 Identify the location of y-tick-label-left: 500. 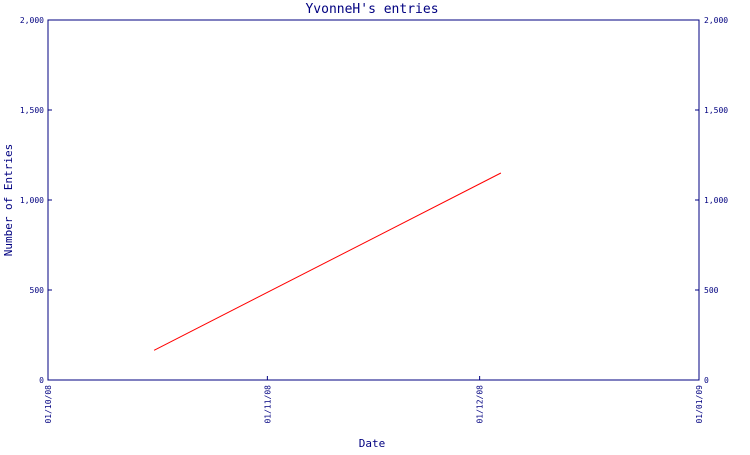
(37, 290).